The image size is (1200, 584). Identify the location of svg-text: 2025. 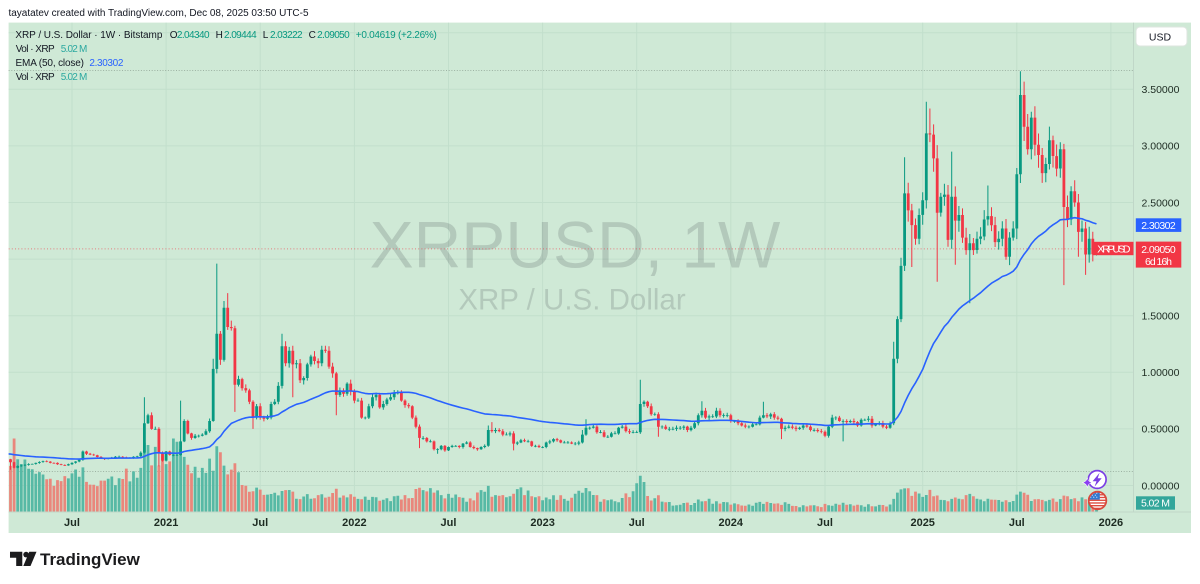
(922, 523).